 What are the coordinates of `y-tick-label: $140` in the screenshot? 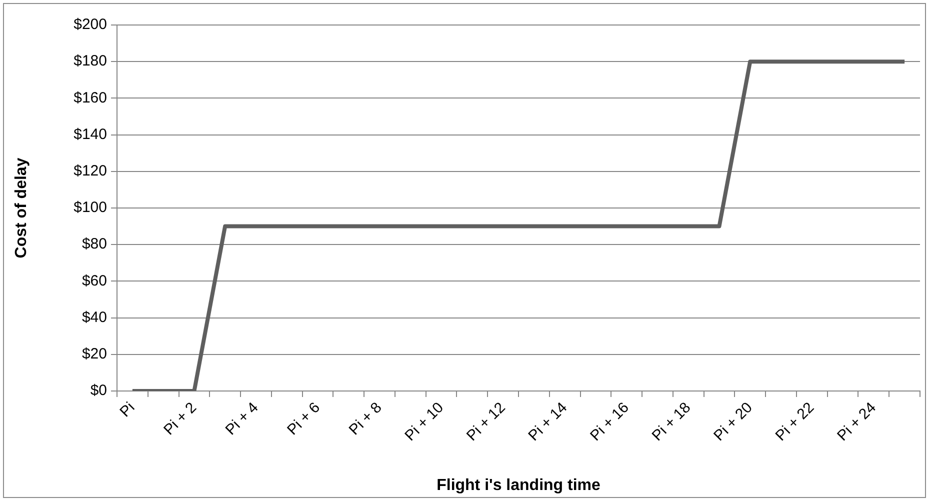 It's located at (90, 134).